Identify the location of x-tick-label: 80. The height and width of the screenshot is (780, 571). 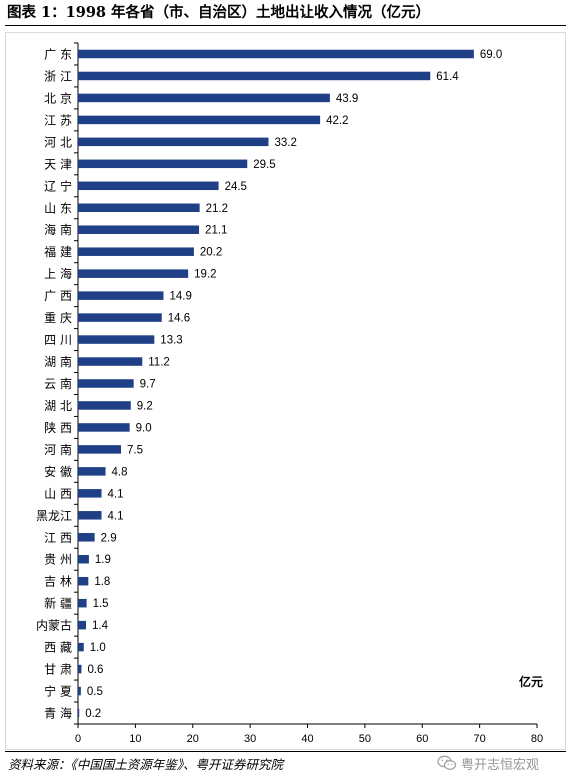
(537, 739).